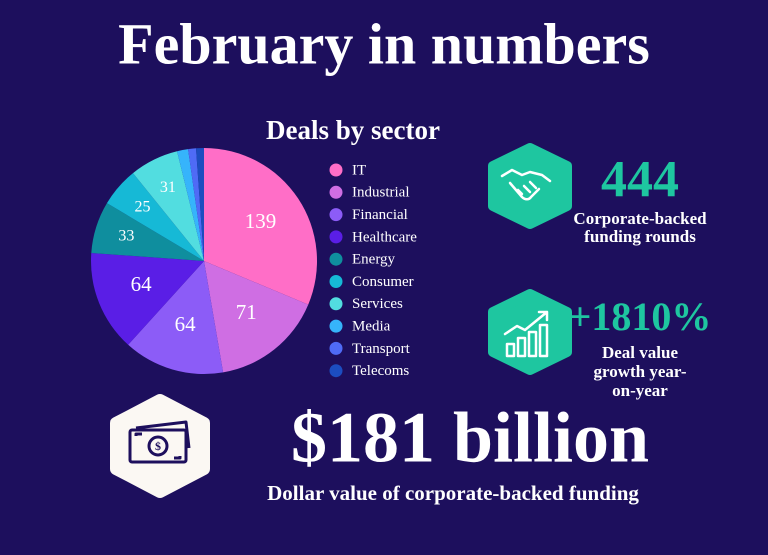 The width and height of the screenshot is (768, 555). I want to click on data-label: 25, so click(143, 206).